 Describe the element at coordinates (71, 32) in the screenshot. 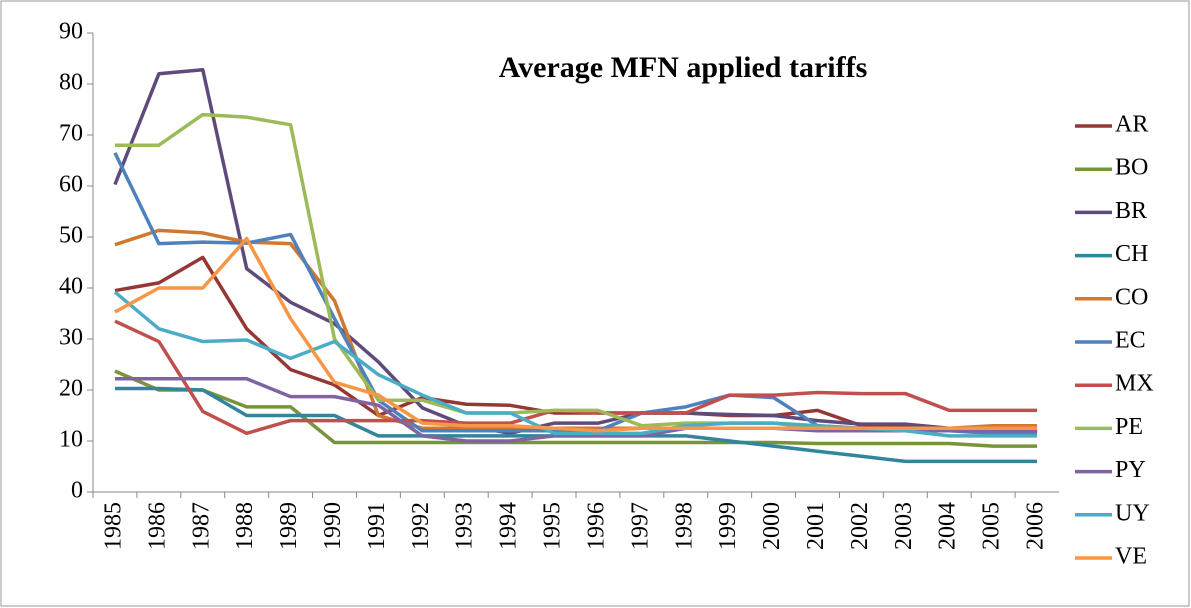

I see `y-tick-label: 90` at that location.